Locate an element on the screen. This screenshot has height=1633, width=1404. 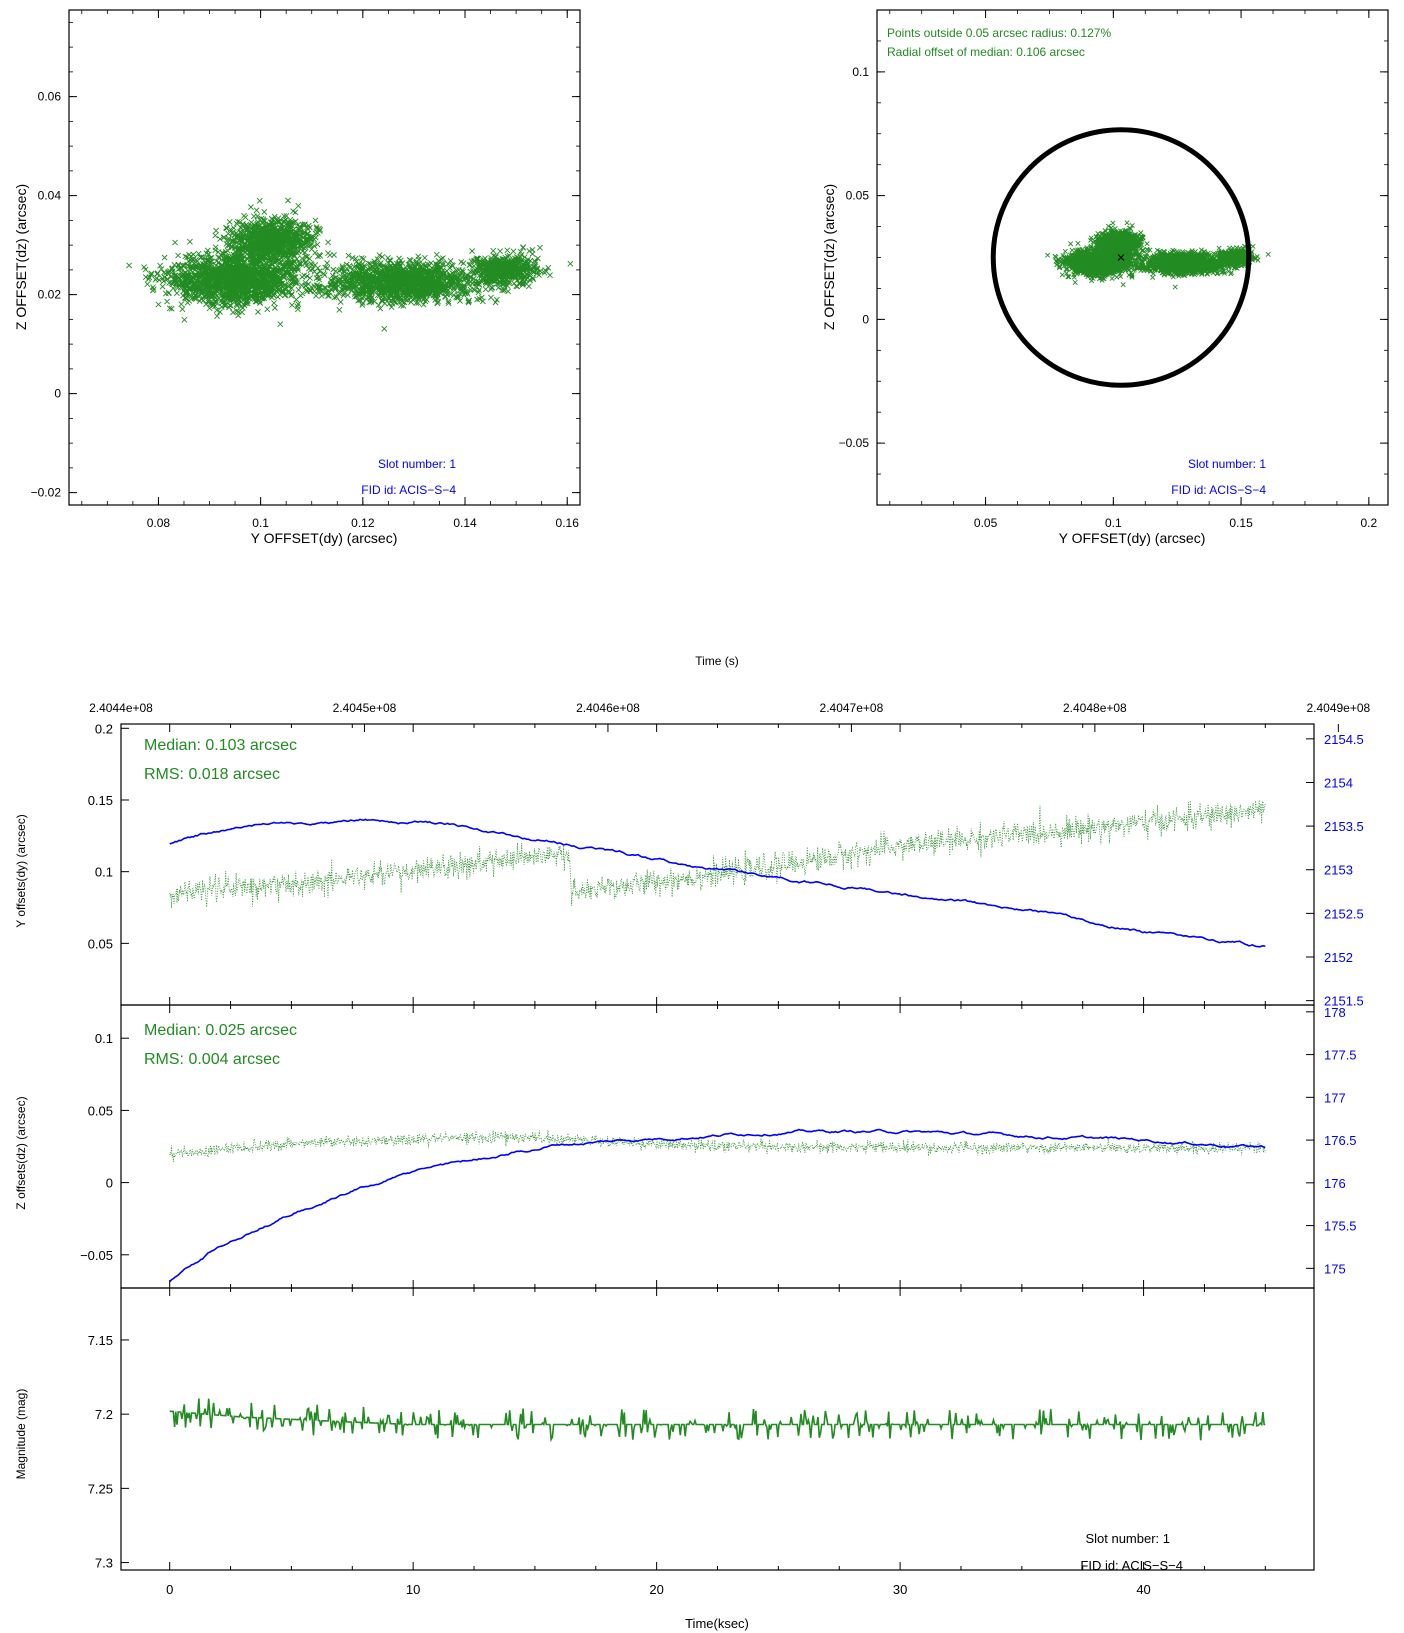
panel-ytick-label: 0.2 is located at coordinates (104, 728).